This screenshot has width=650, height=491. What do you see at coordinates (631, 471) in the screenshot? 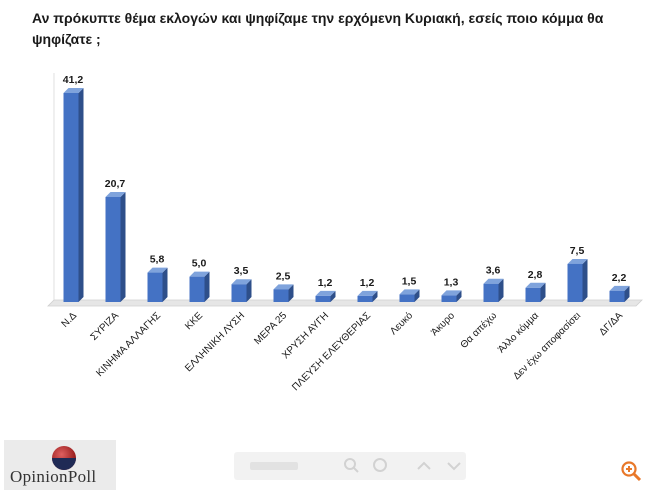
I see `zoom-icon` at bounding box center [631, 471].